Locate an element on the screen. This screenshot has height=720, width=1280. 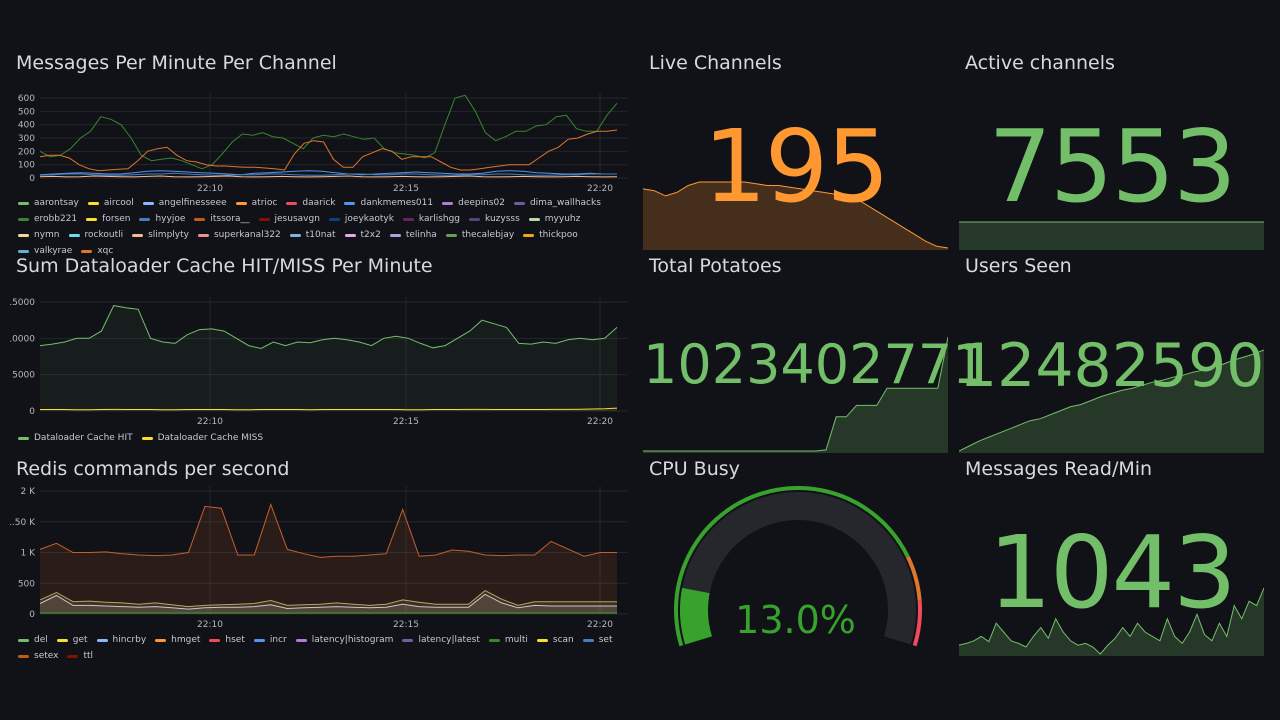
legend-item: Dataloader Cache MISS is located at coordinates (202, 438).